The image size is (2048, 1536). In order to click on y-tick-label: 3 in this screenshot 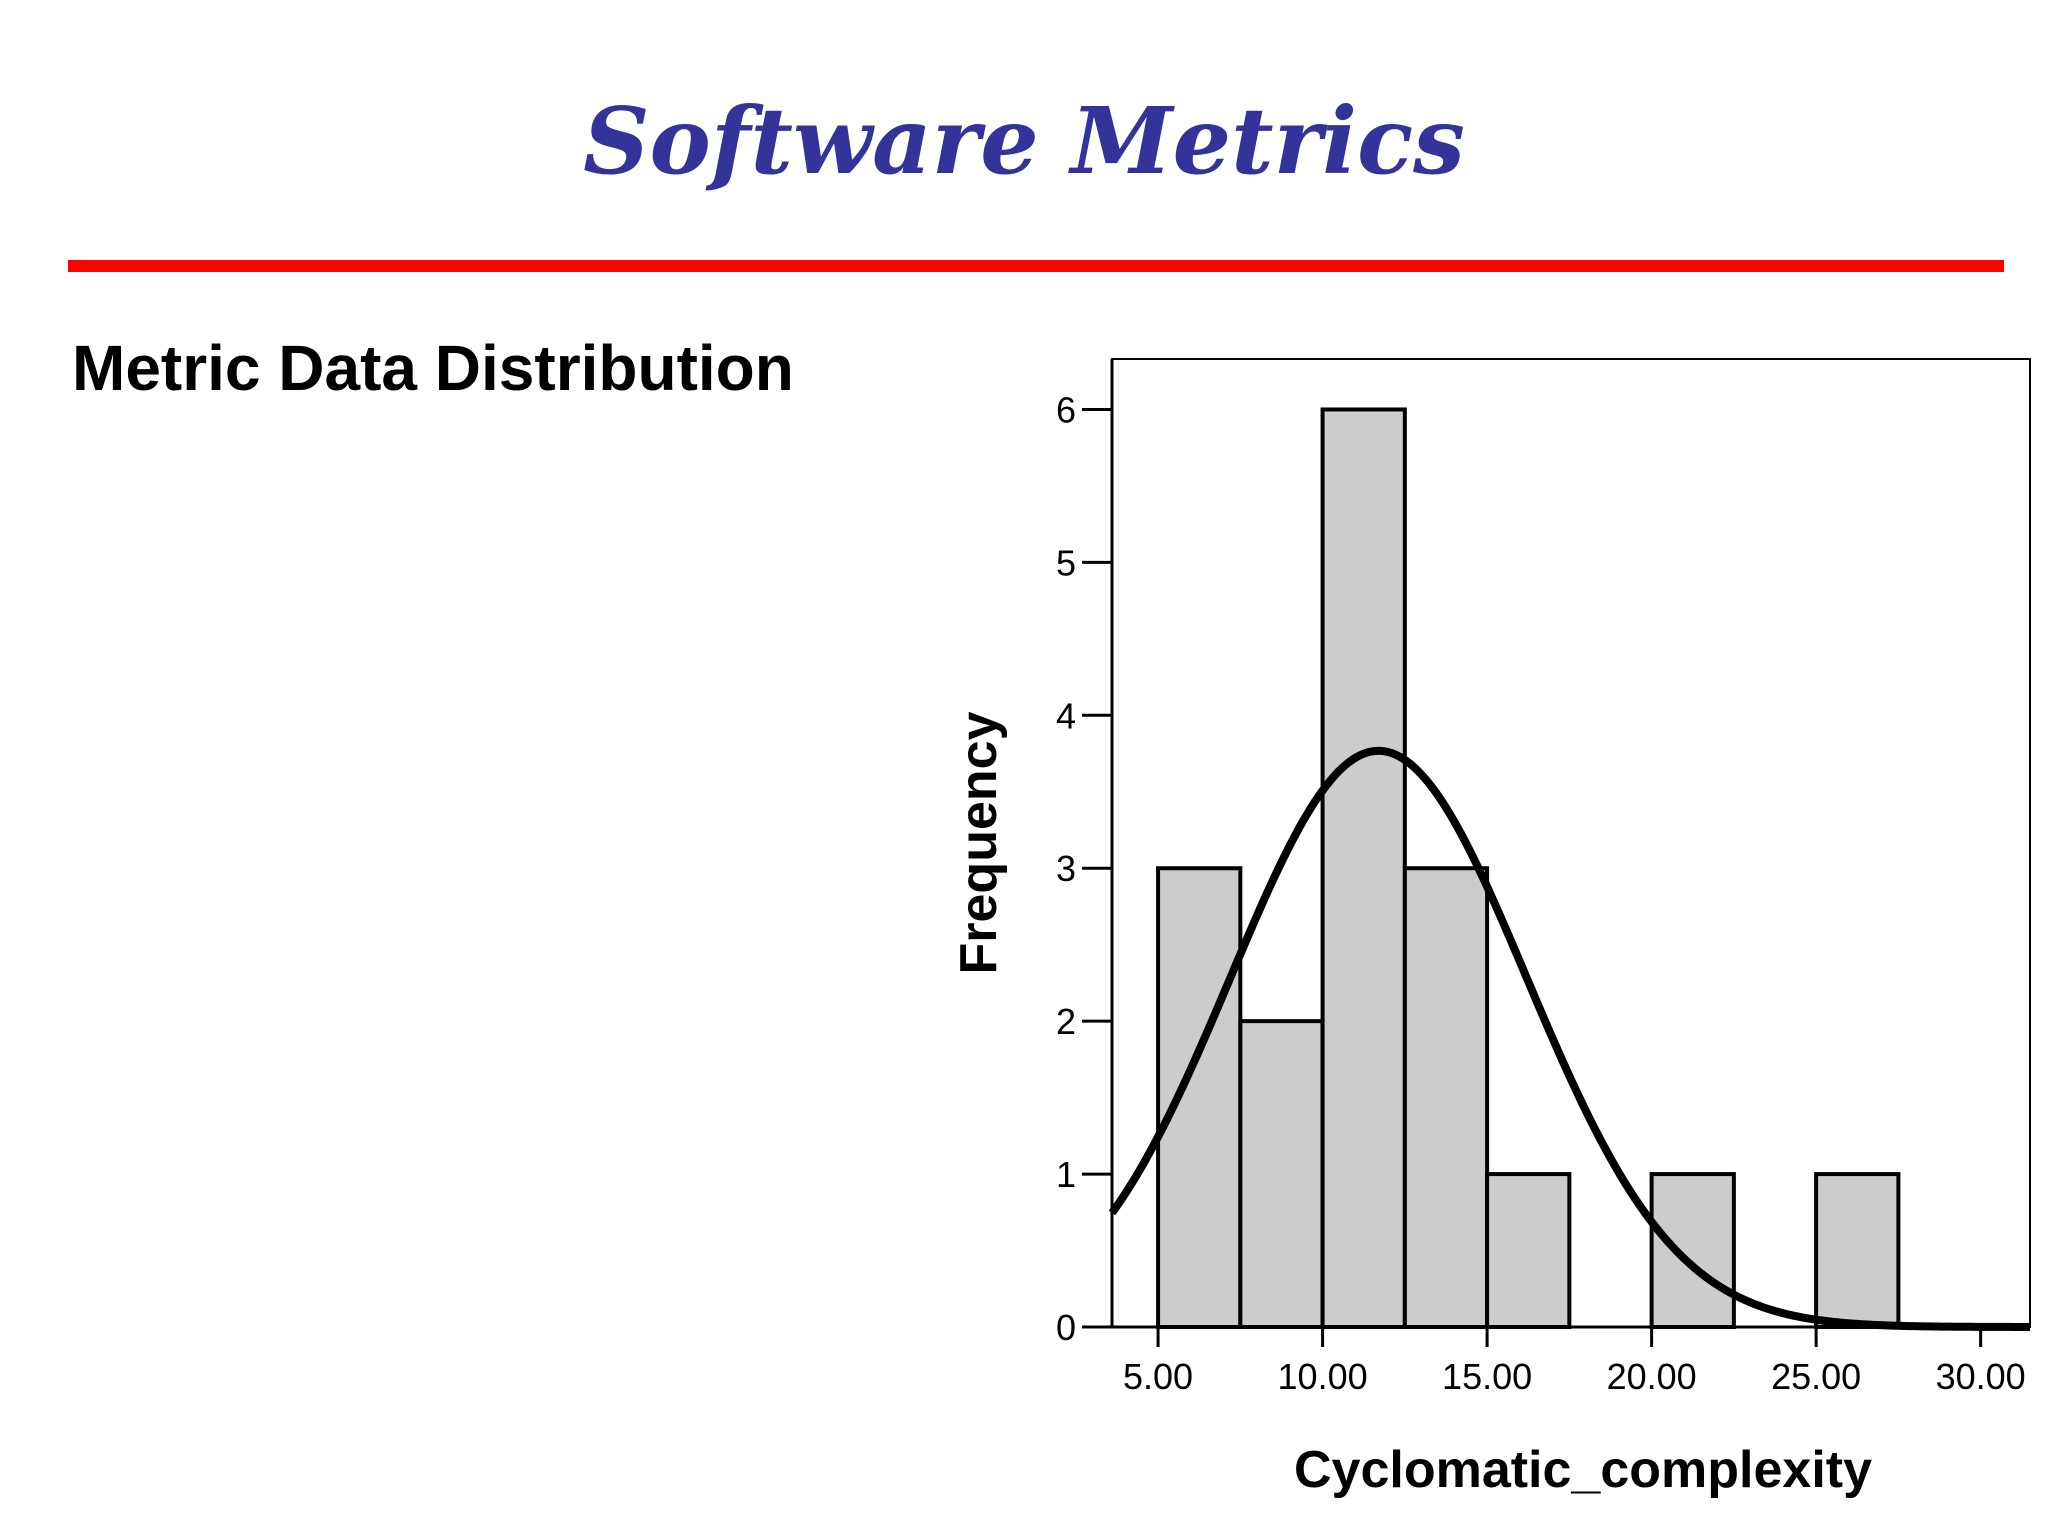, I will do `click(1066, 868)`.